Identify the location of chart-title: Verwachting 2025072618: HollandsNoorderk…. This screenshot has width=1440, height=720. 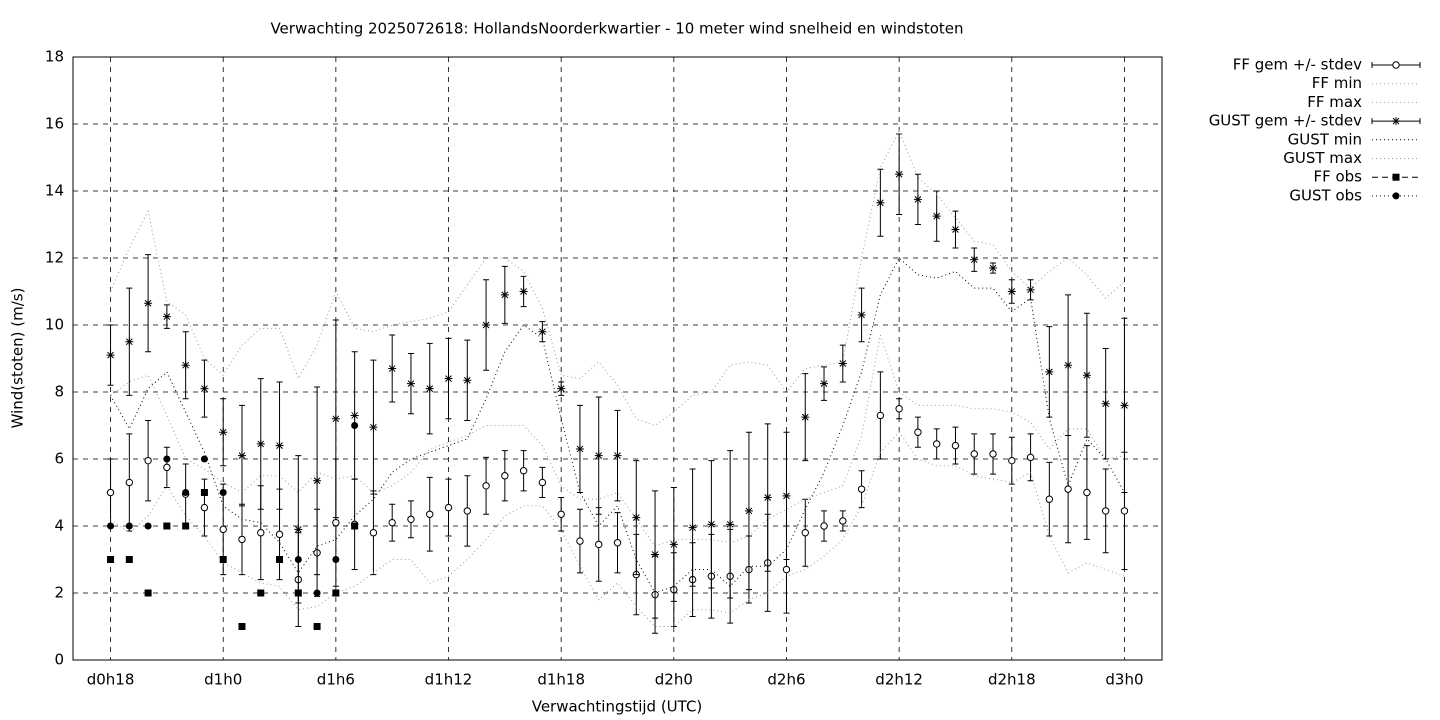
(616, 29).